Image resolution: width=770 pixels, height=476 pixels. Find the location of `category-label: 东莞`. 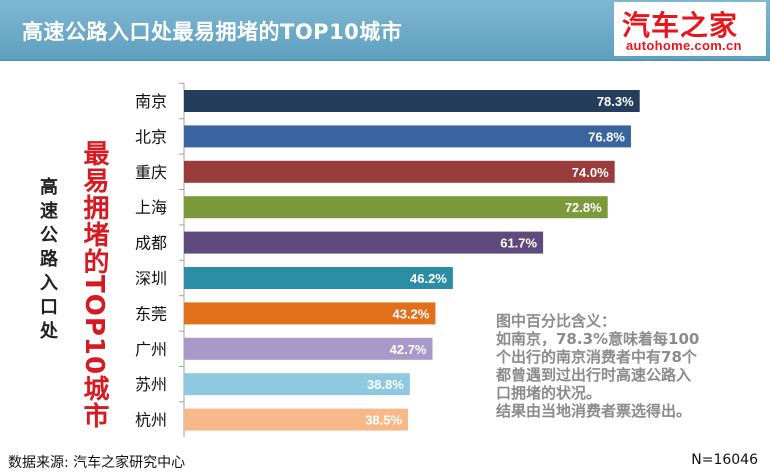

category-label: 东莞 is located at coordinates (151, 313).